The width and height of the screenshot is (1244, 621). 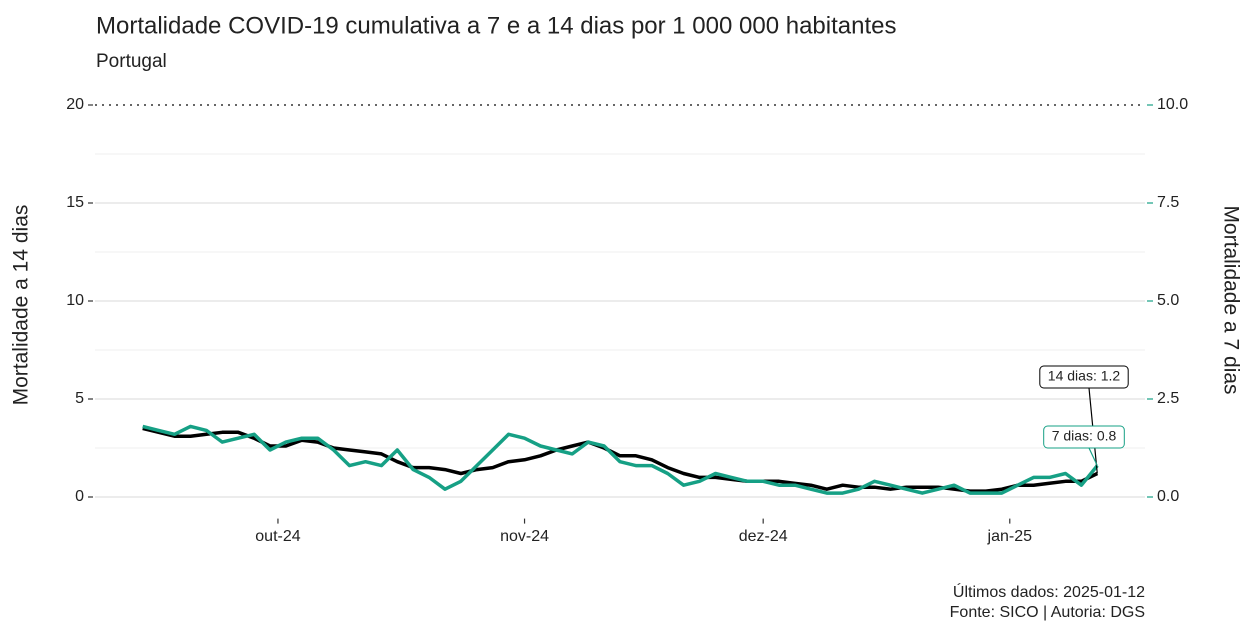 I want to click on end-label: 7 dias: 0.8, so click(x=1084, y=437).